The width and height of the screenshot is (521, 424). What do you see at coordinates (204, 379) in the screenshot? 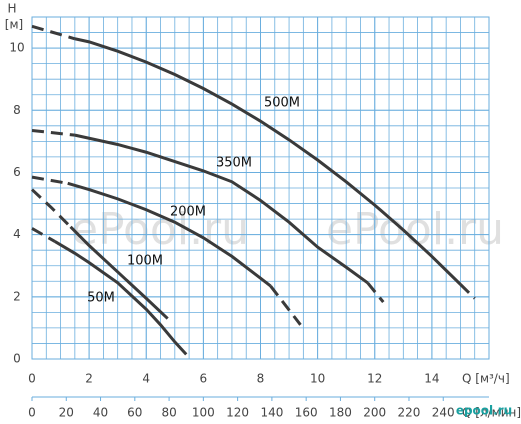
I see `x-tick-label: 6` at bounding box center [204, 379].